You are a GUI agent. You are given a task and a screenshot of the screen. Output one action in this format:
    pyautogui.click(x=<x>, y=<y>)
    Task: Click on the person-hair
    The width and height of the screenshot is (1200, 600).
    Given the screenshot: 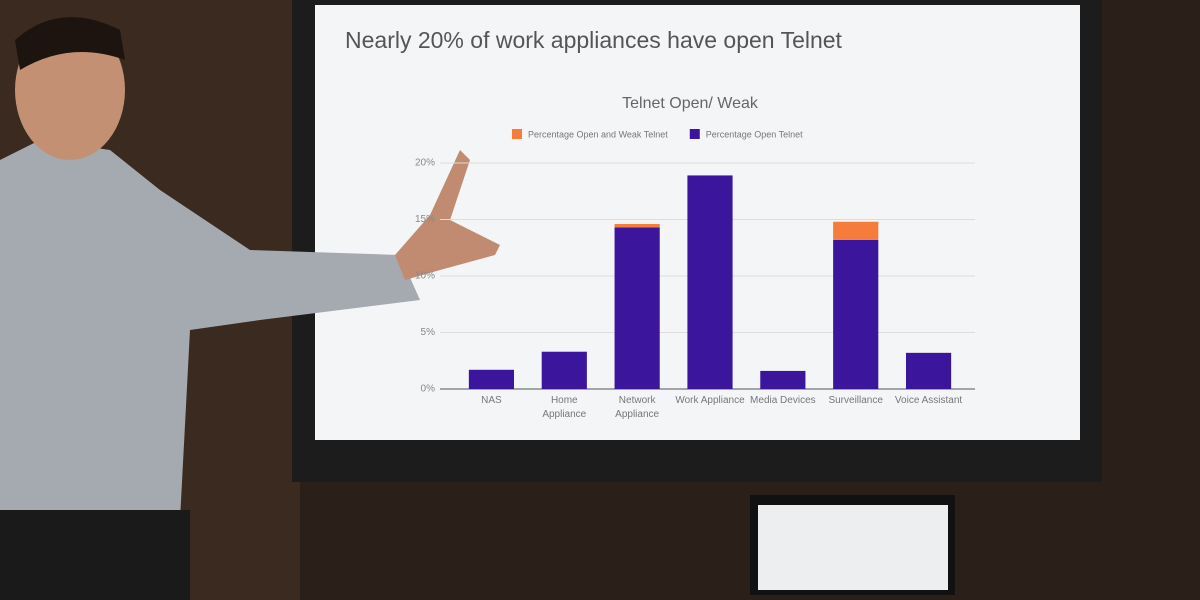 What is the action you would take?
    pyautogui.click(x=70, y=43)
    